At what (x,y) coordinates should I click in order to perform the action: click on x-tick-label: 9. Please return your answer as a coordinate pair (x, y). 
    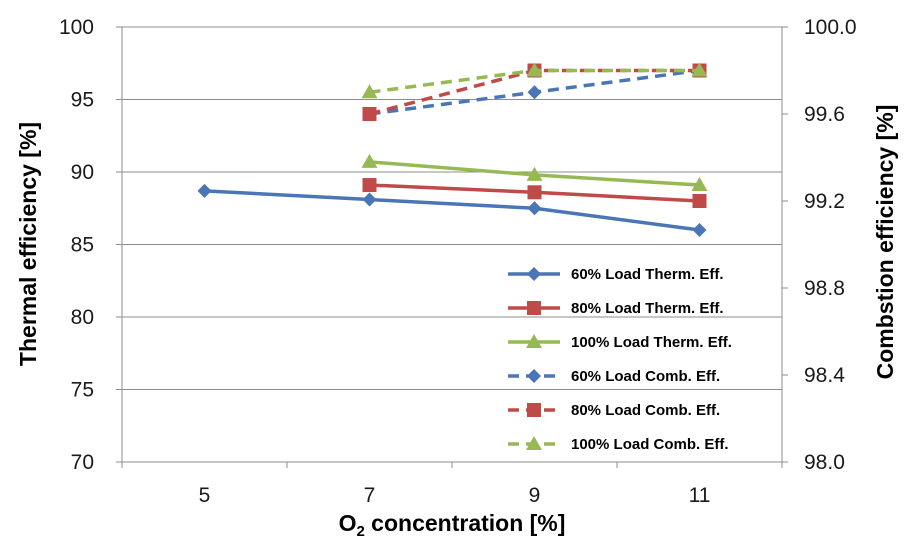
    Looking at the image, I should click on (535, 495).